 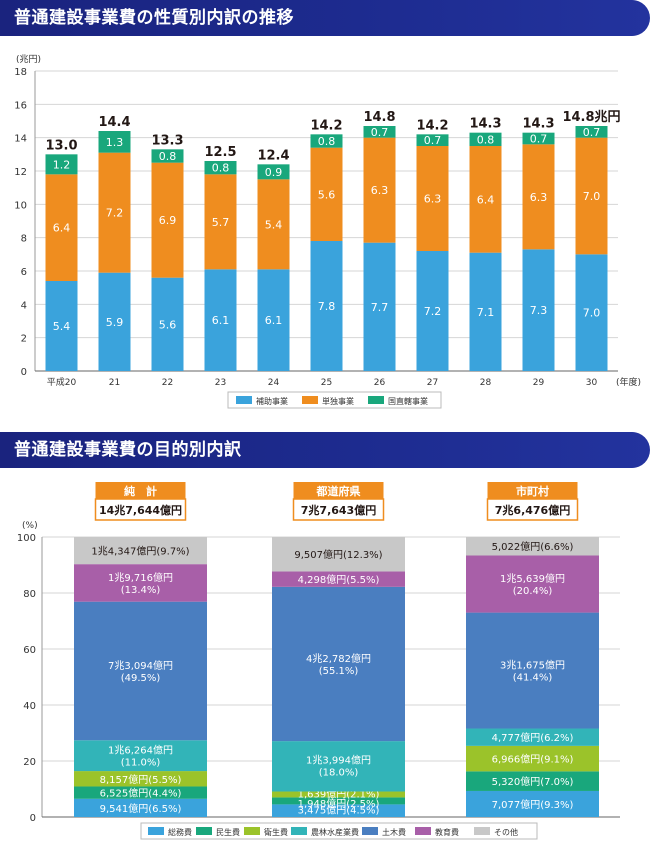 I want to click on x-tick-label: 21, so click(x=114, y=383).